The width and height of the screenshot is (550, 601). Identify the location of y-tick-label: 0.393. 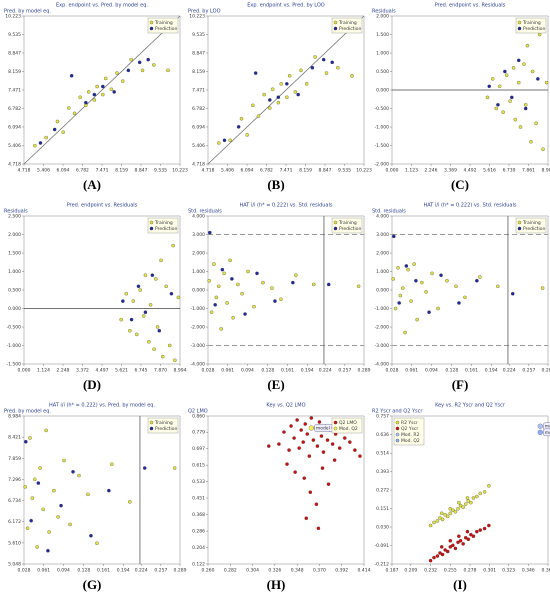
(382, 472).